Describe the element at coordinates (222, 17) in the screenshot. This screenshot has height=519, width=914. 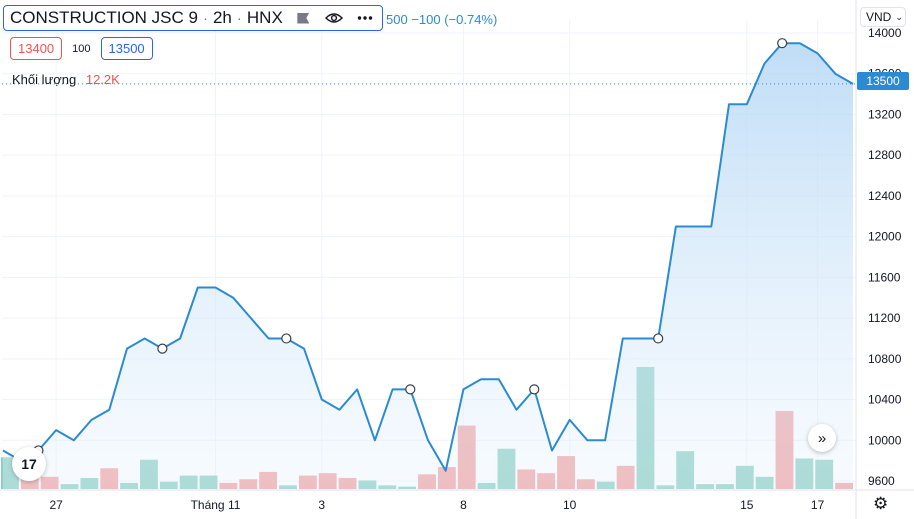
I see `interval-label: 2h` at that location.